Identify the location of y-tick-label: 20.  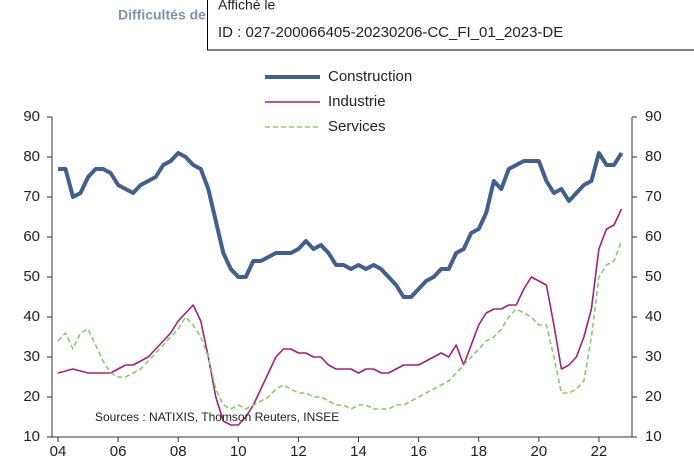
(31, 396).